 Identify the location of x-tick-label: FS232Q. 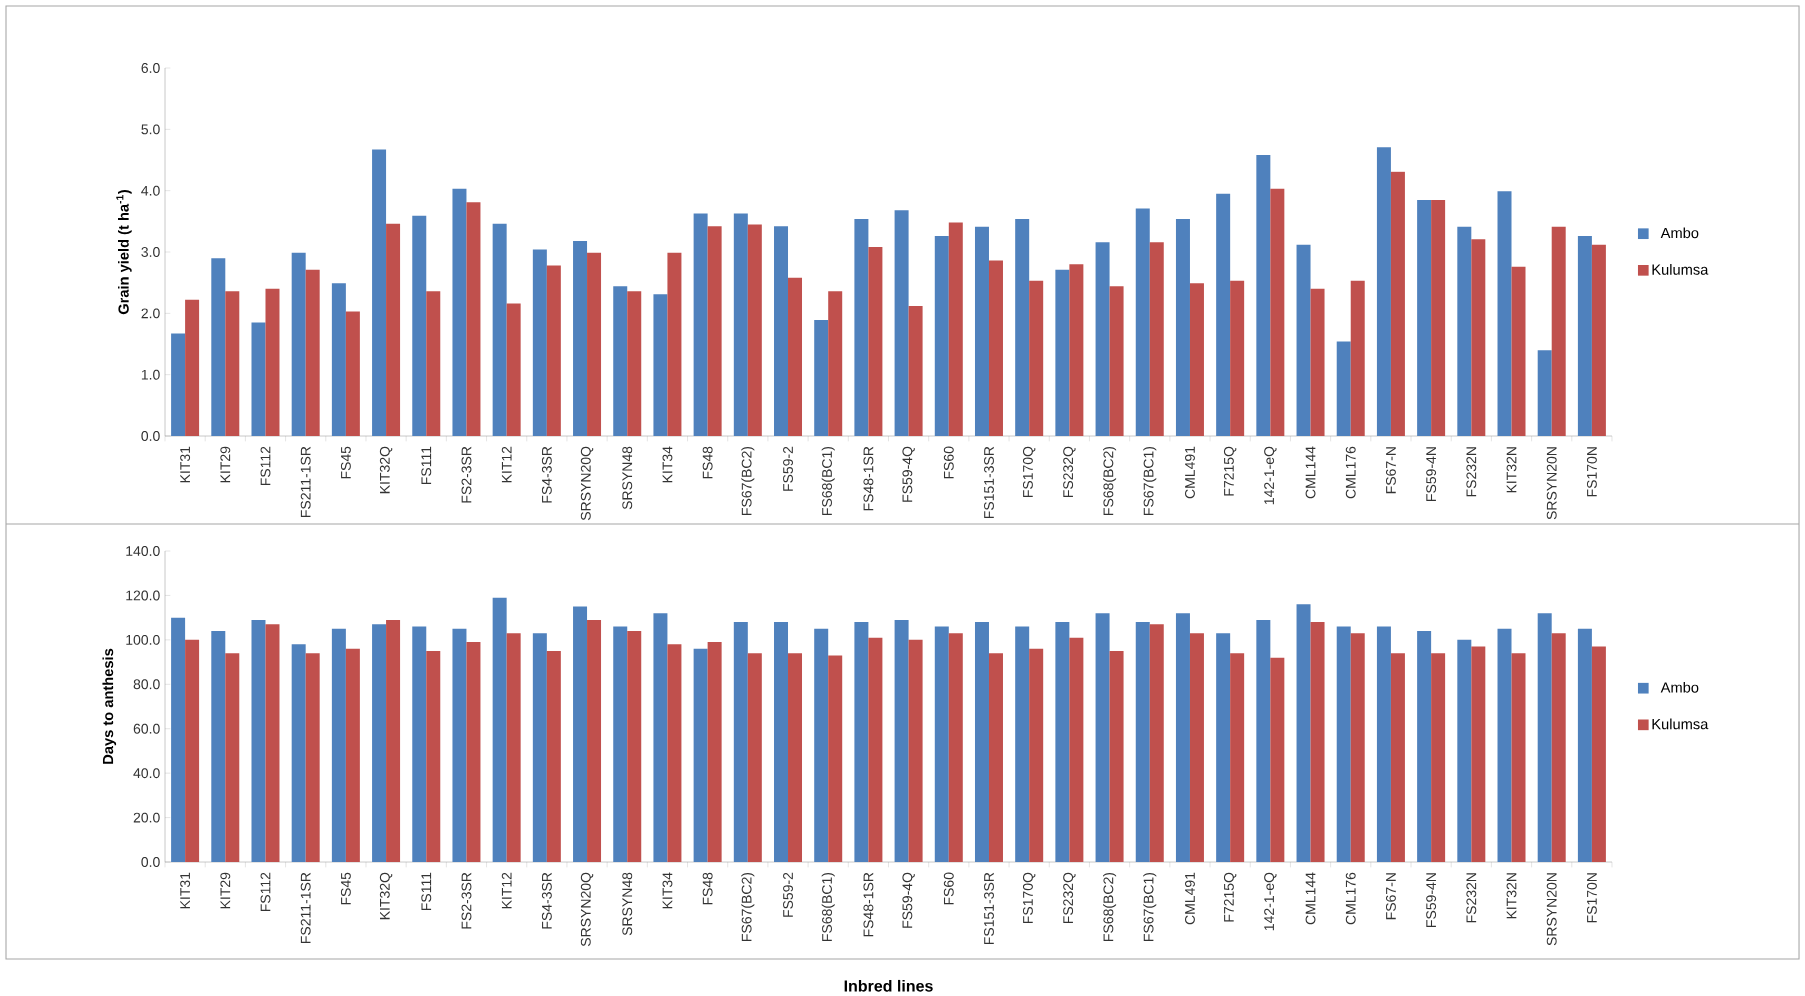
(1069, 897).